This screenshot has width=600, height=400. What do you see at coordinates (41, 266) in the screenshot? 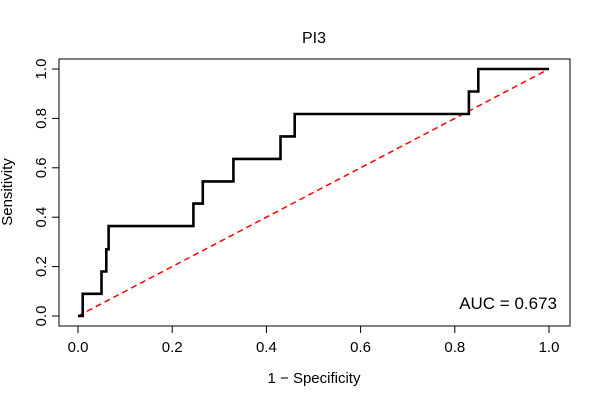
I see `y-tick-label: 0.2` at bounding box center [41, 266].